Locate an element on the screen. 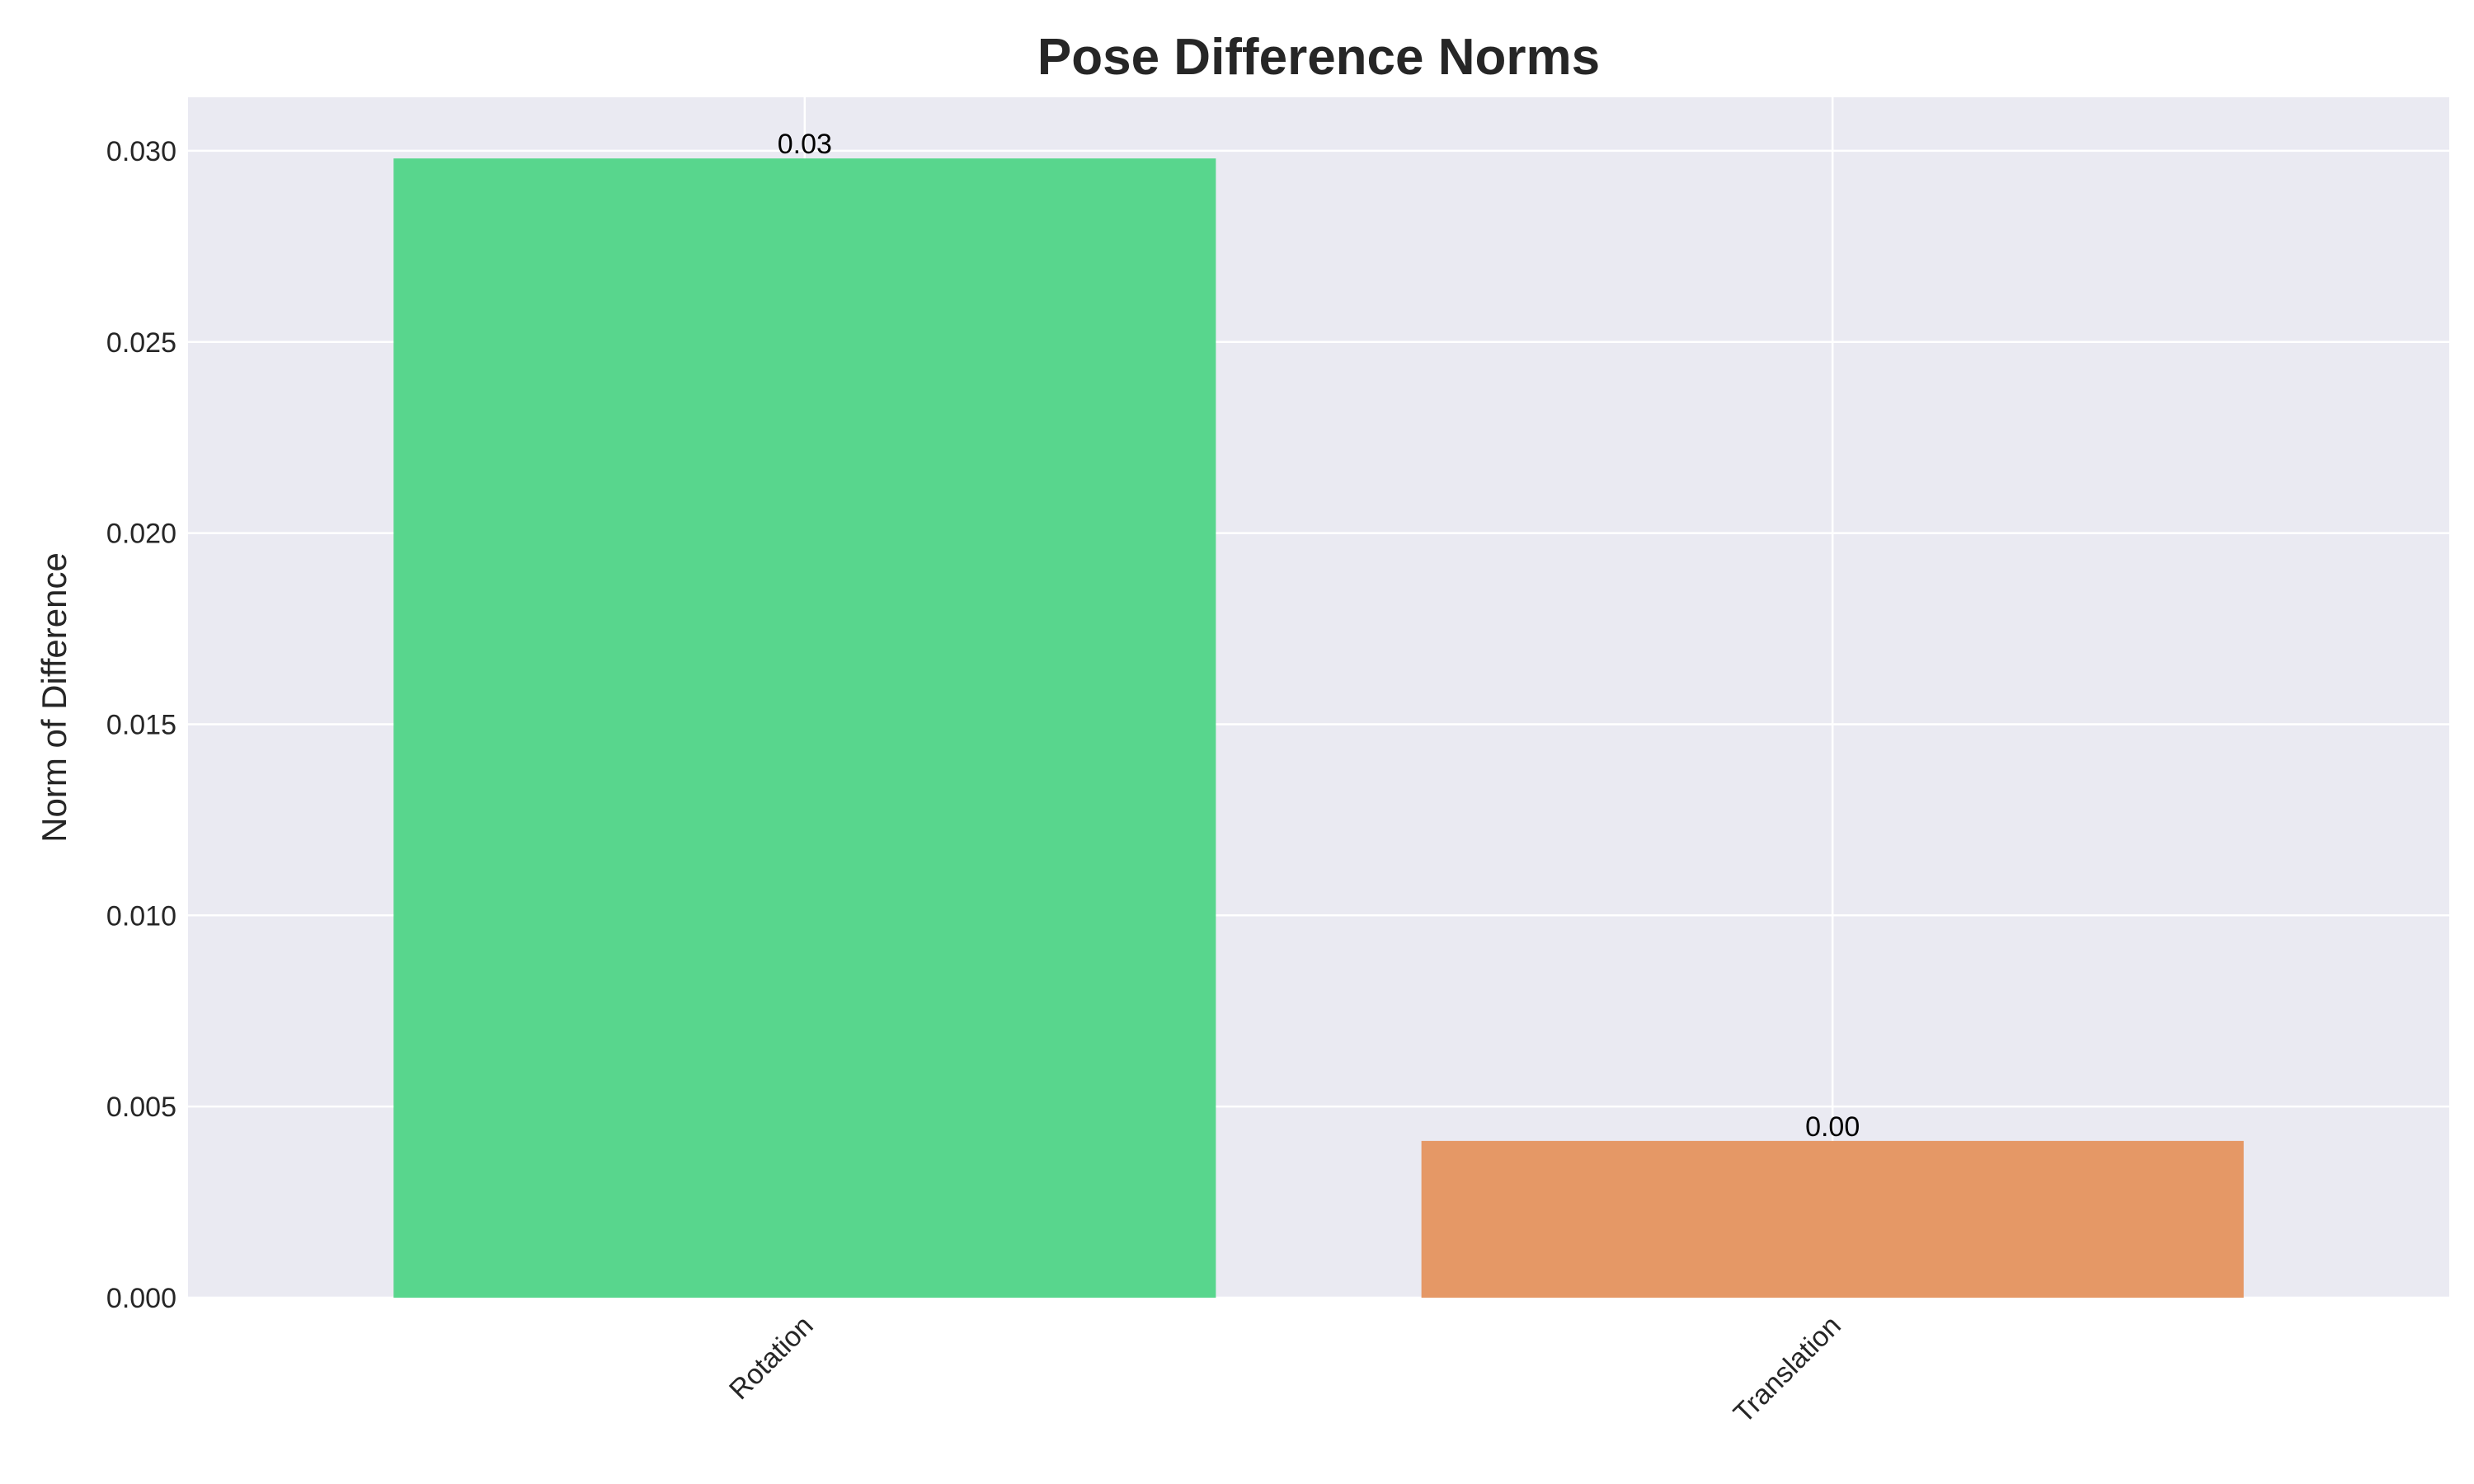 The height and width of the screenshot is (1484, 2474). y-tick-label: 0.015 is located at coordinates (141, 724).